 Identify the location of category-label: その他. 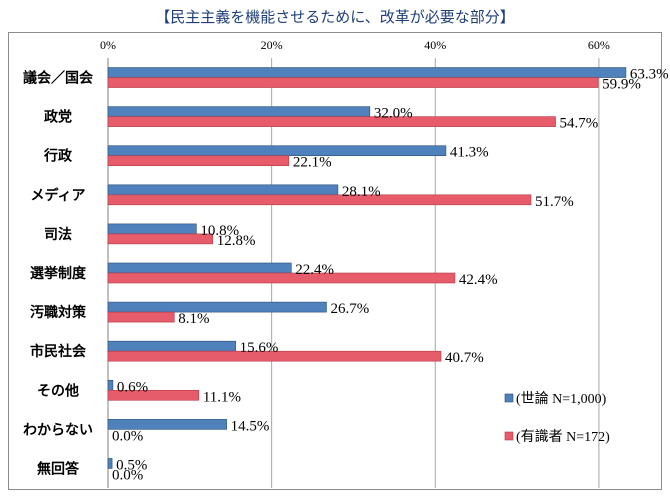
(58, 390).